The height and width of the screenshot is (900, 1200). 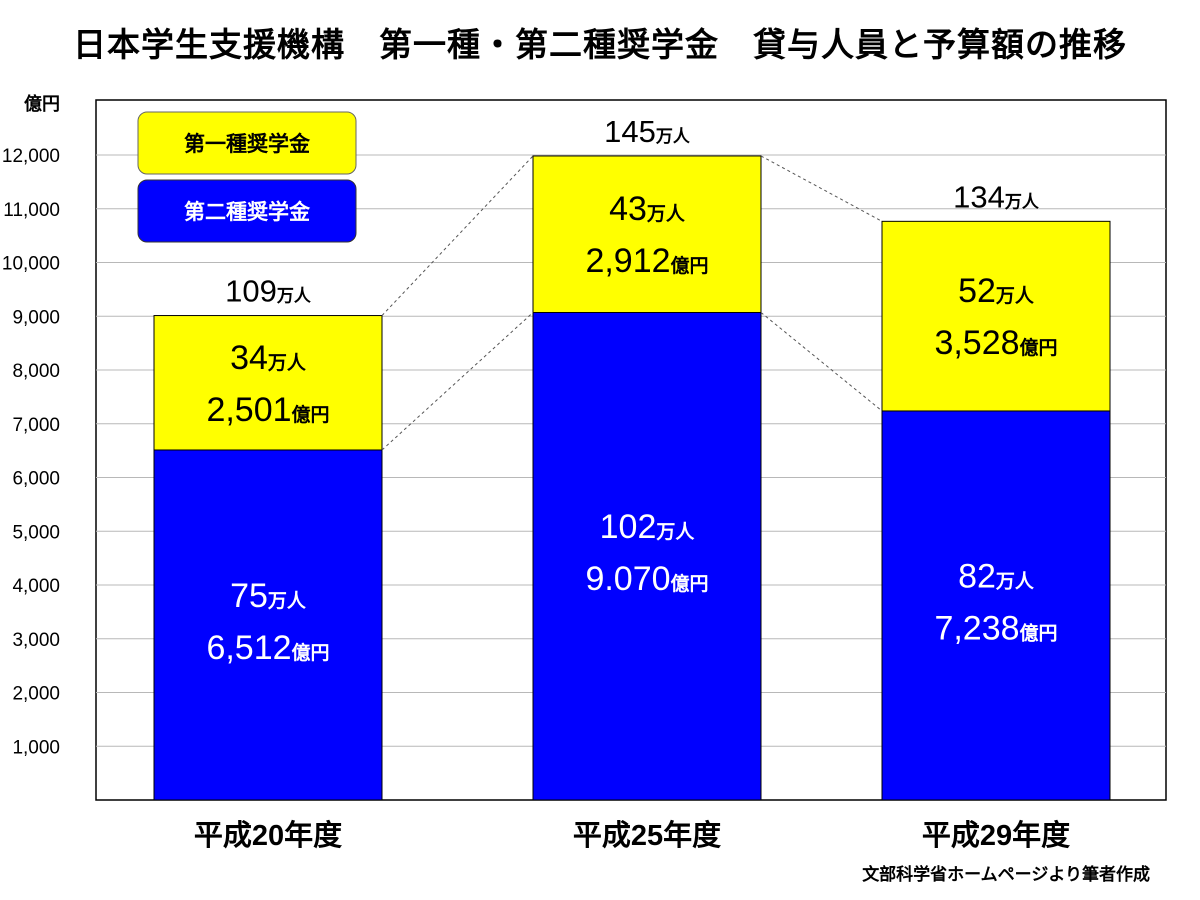 What do you see at coordinates (36, 479) in the screenshot?
I see `y-tick-label: 6,000` at bounding box center [36, 479].